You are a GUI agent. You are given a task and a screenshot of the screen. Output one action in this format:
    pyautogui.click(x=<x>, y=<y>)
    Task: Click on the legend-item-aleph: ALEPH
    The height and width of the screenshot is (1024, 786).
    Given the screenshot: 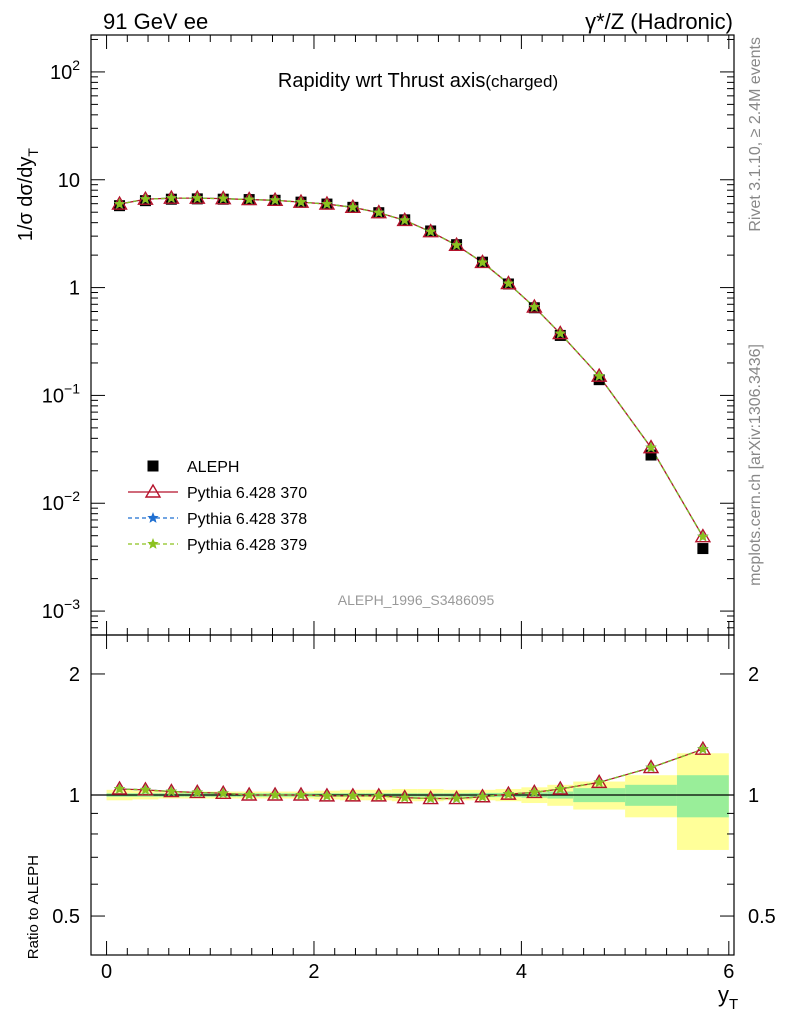 What is the action you would take?
    pyautogui.click(x=193, y=467)
    